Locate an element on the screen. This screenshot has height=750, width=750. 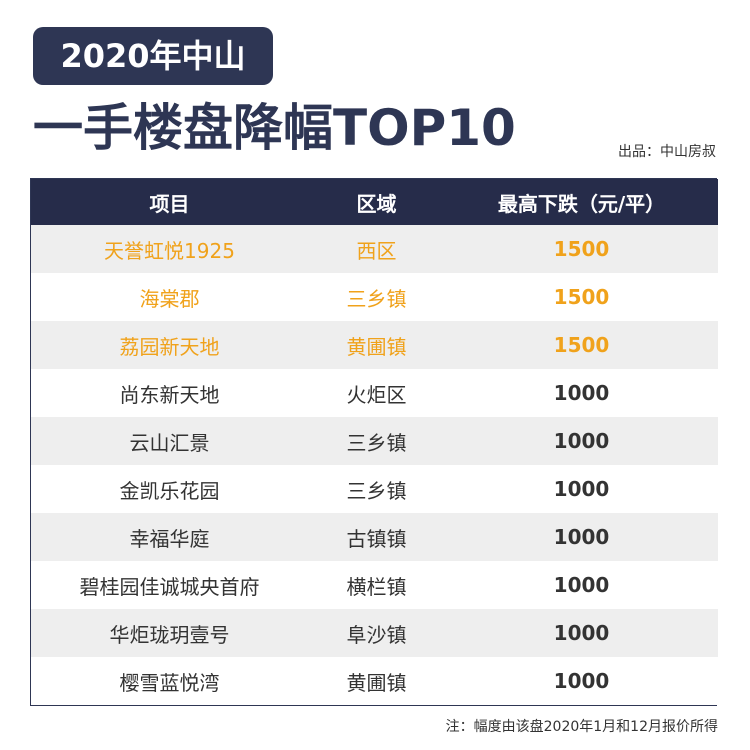
cell-project: 荔园新天地 is located at coordinates (169, 345).